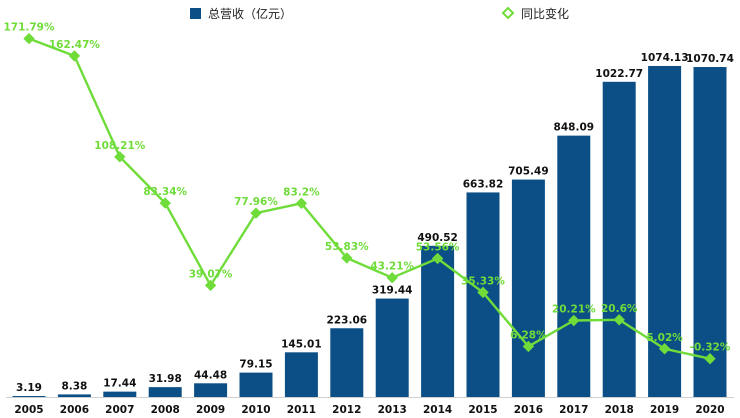  Describe the element at coordinates (619, 410) in the screenshot. I see `x-tick-label: 2018` at that location.